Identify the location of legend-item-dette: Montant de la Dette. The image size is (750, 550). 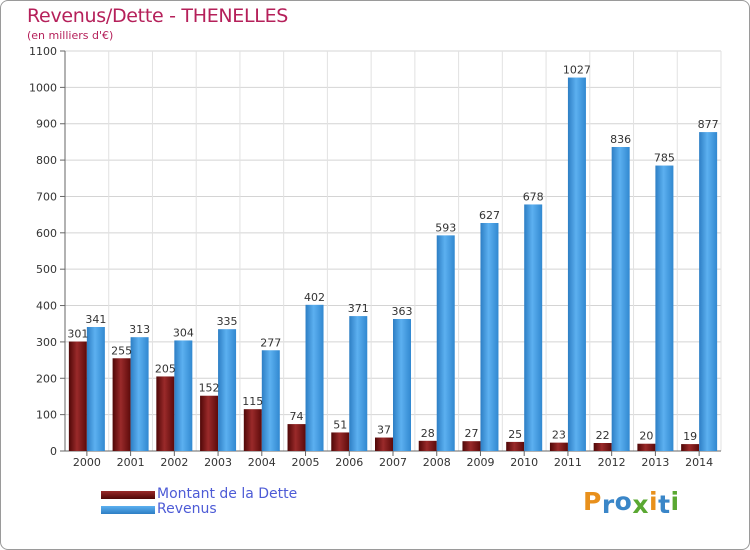
(231, 494).